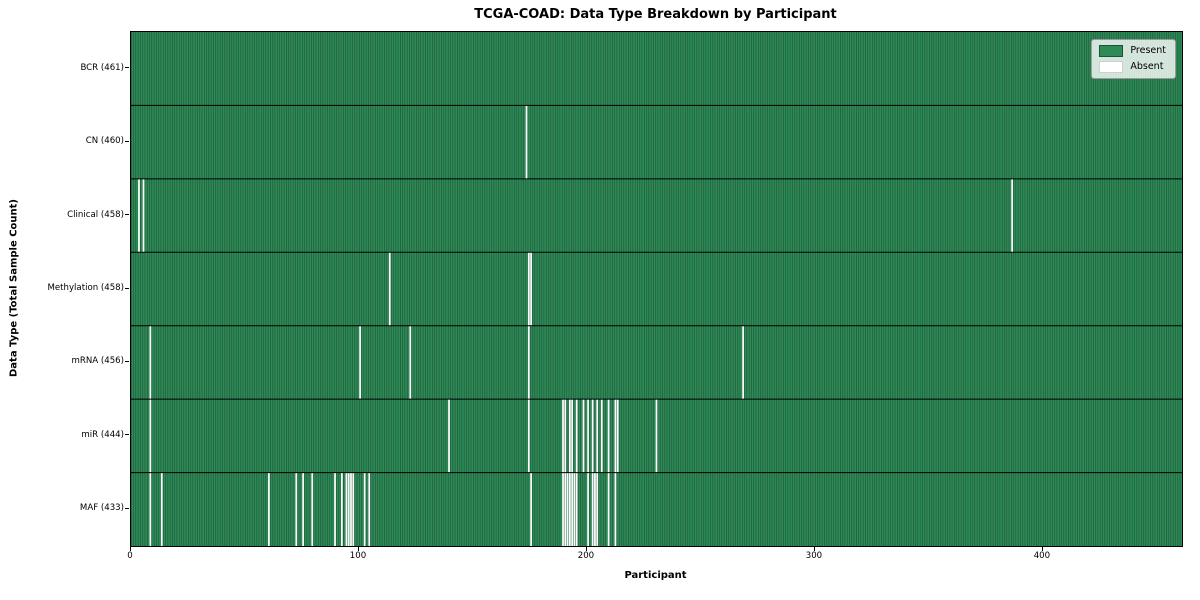 This screenshot has width=1200, height=600. What do you see at coordinates (102, 67) in the screenshot?
I see `row-label-BCR: BCR (461)` at bounding box center [102, 67].